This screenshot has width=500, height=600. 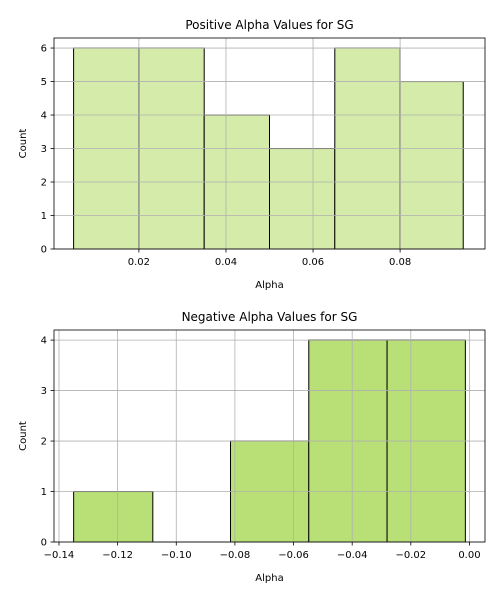 What do you see at coordinates (410, 555) in the screenshot?
I see `x-tick-label: −0.02` at bounding box center [410, 555].